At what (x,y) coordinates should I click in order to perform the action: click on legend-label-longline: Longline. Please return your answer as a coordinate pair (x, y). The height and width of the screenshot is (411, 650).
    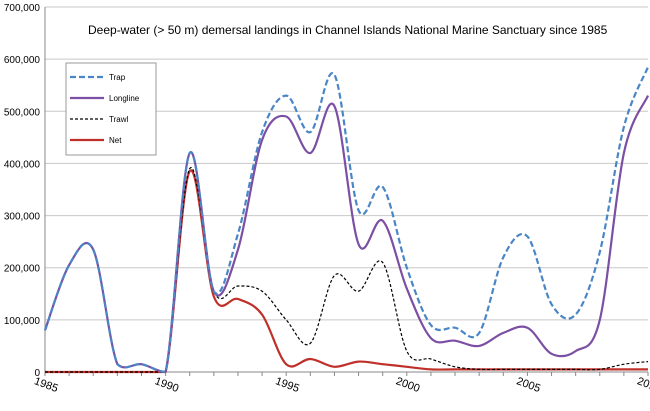
    Looking at the image, I should click on (124, 98).